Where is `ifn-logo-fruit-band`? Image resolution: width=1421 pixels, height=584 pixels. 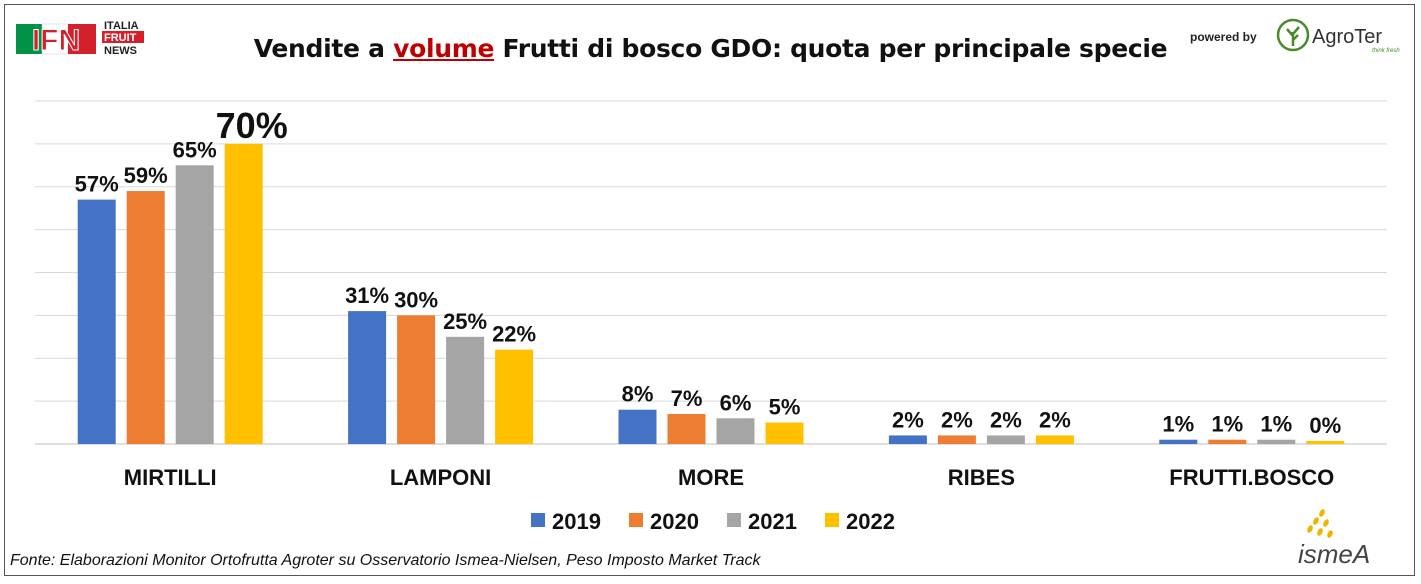
ifn-logo-fruit-band is located at coordinates (123, 37).